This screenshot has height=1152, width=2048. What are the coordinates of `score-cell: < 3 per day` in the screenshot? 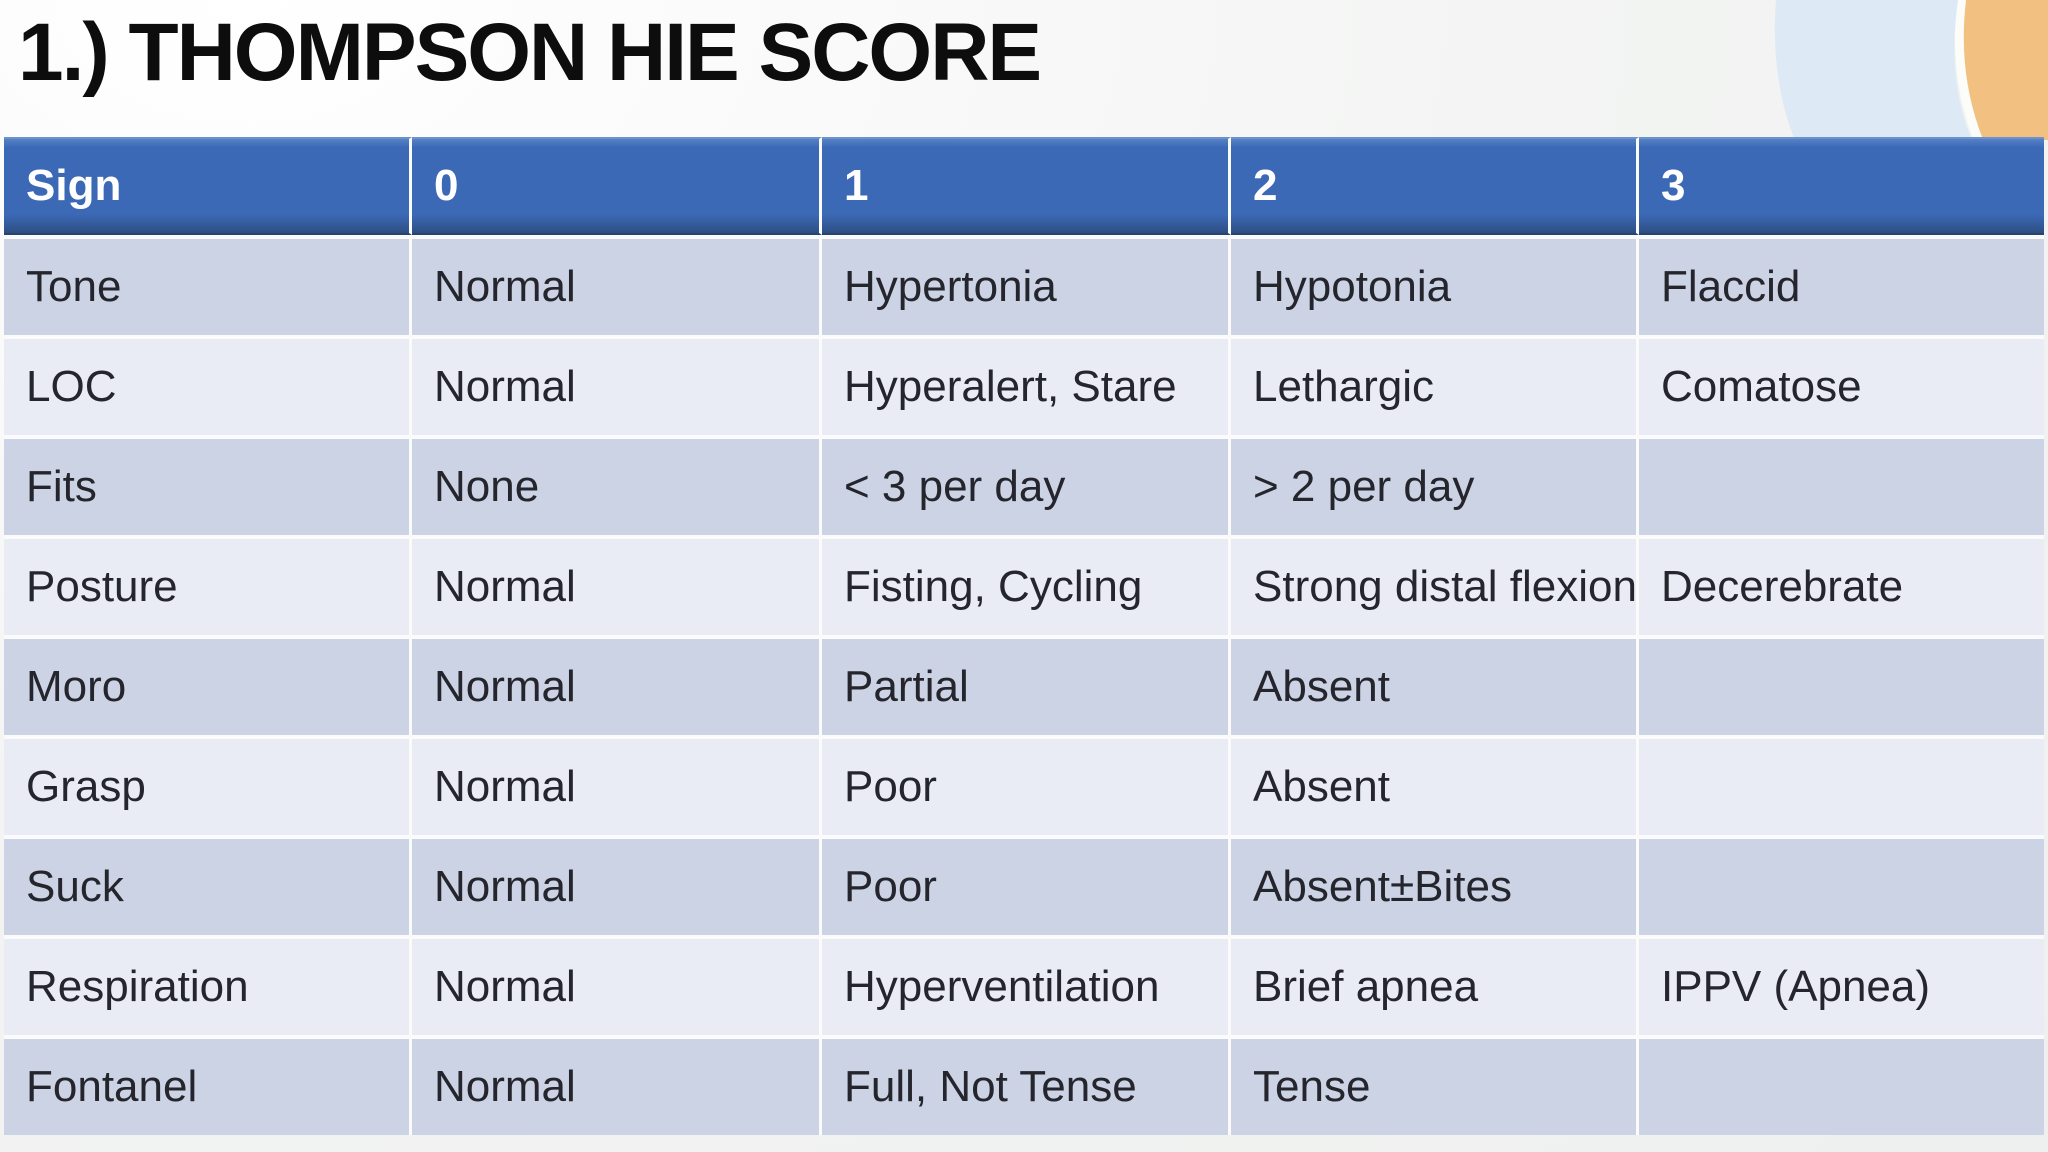 It's located at (1026, 485).